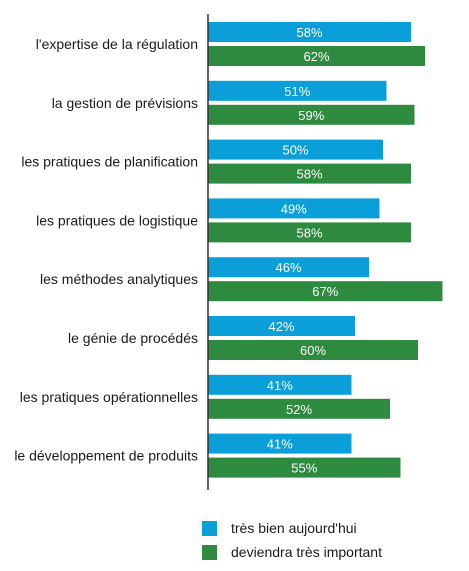  Describe the element at coordinates (117, 220) in the screenshot. I see `category-label: les pratiques de logistique` at that location.